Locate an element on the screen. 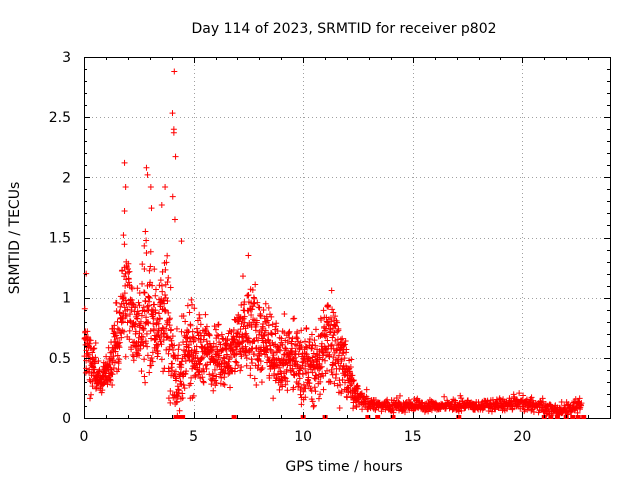 This screenshot has height=480, width=640. y-axis-label: SRMTID / TECUs is located at coordinates (15, 238).